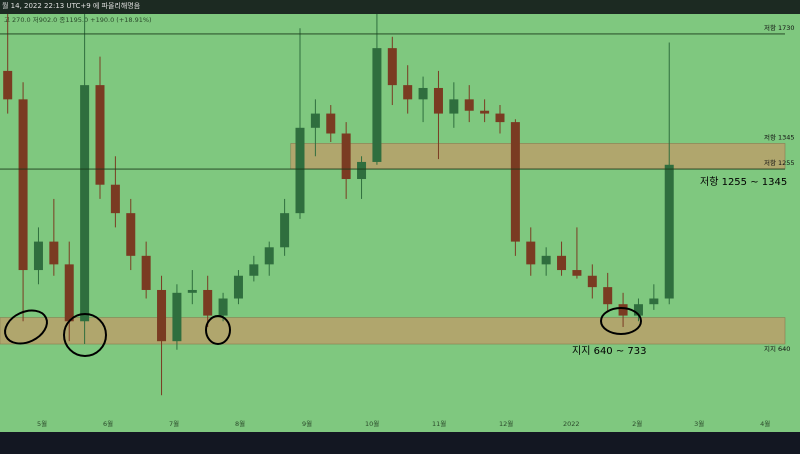 This screenshot has height=454, width=800. What do you see at coordinates (779, 27) in the screenshot?
I see `level-label: 저항 1730` at bounding box center [779, 27].